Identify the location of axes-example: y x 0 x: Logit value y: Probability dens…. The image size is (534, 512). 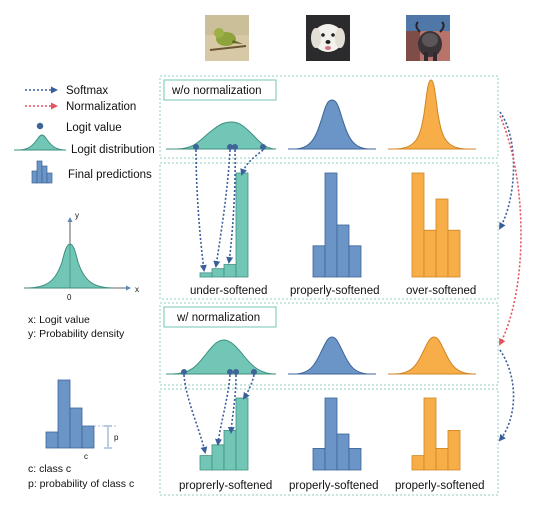
(81, 275).